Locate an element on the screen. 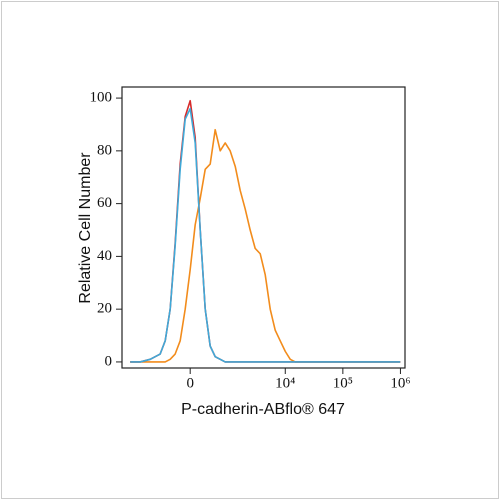  x-tick-label: 10⁶ is located at coordinates (400, 383).